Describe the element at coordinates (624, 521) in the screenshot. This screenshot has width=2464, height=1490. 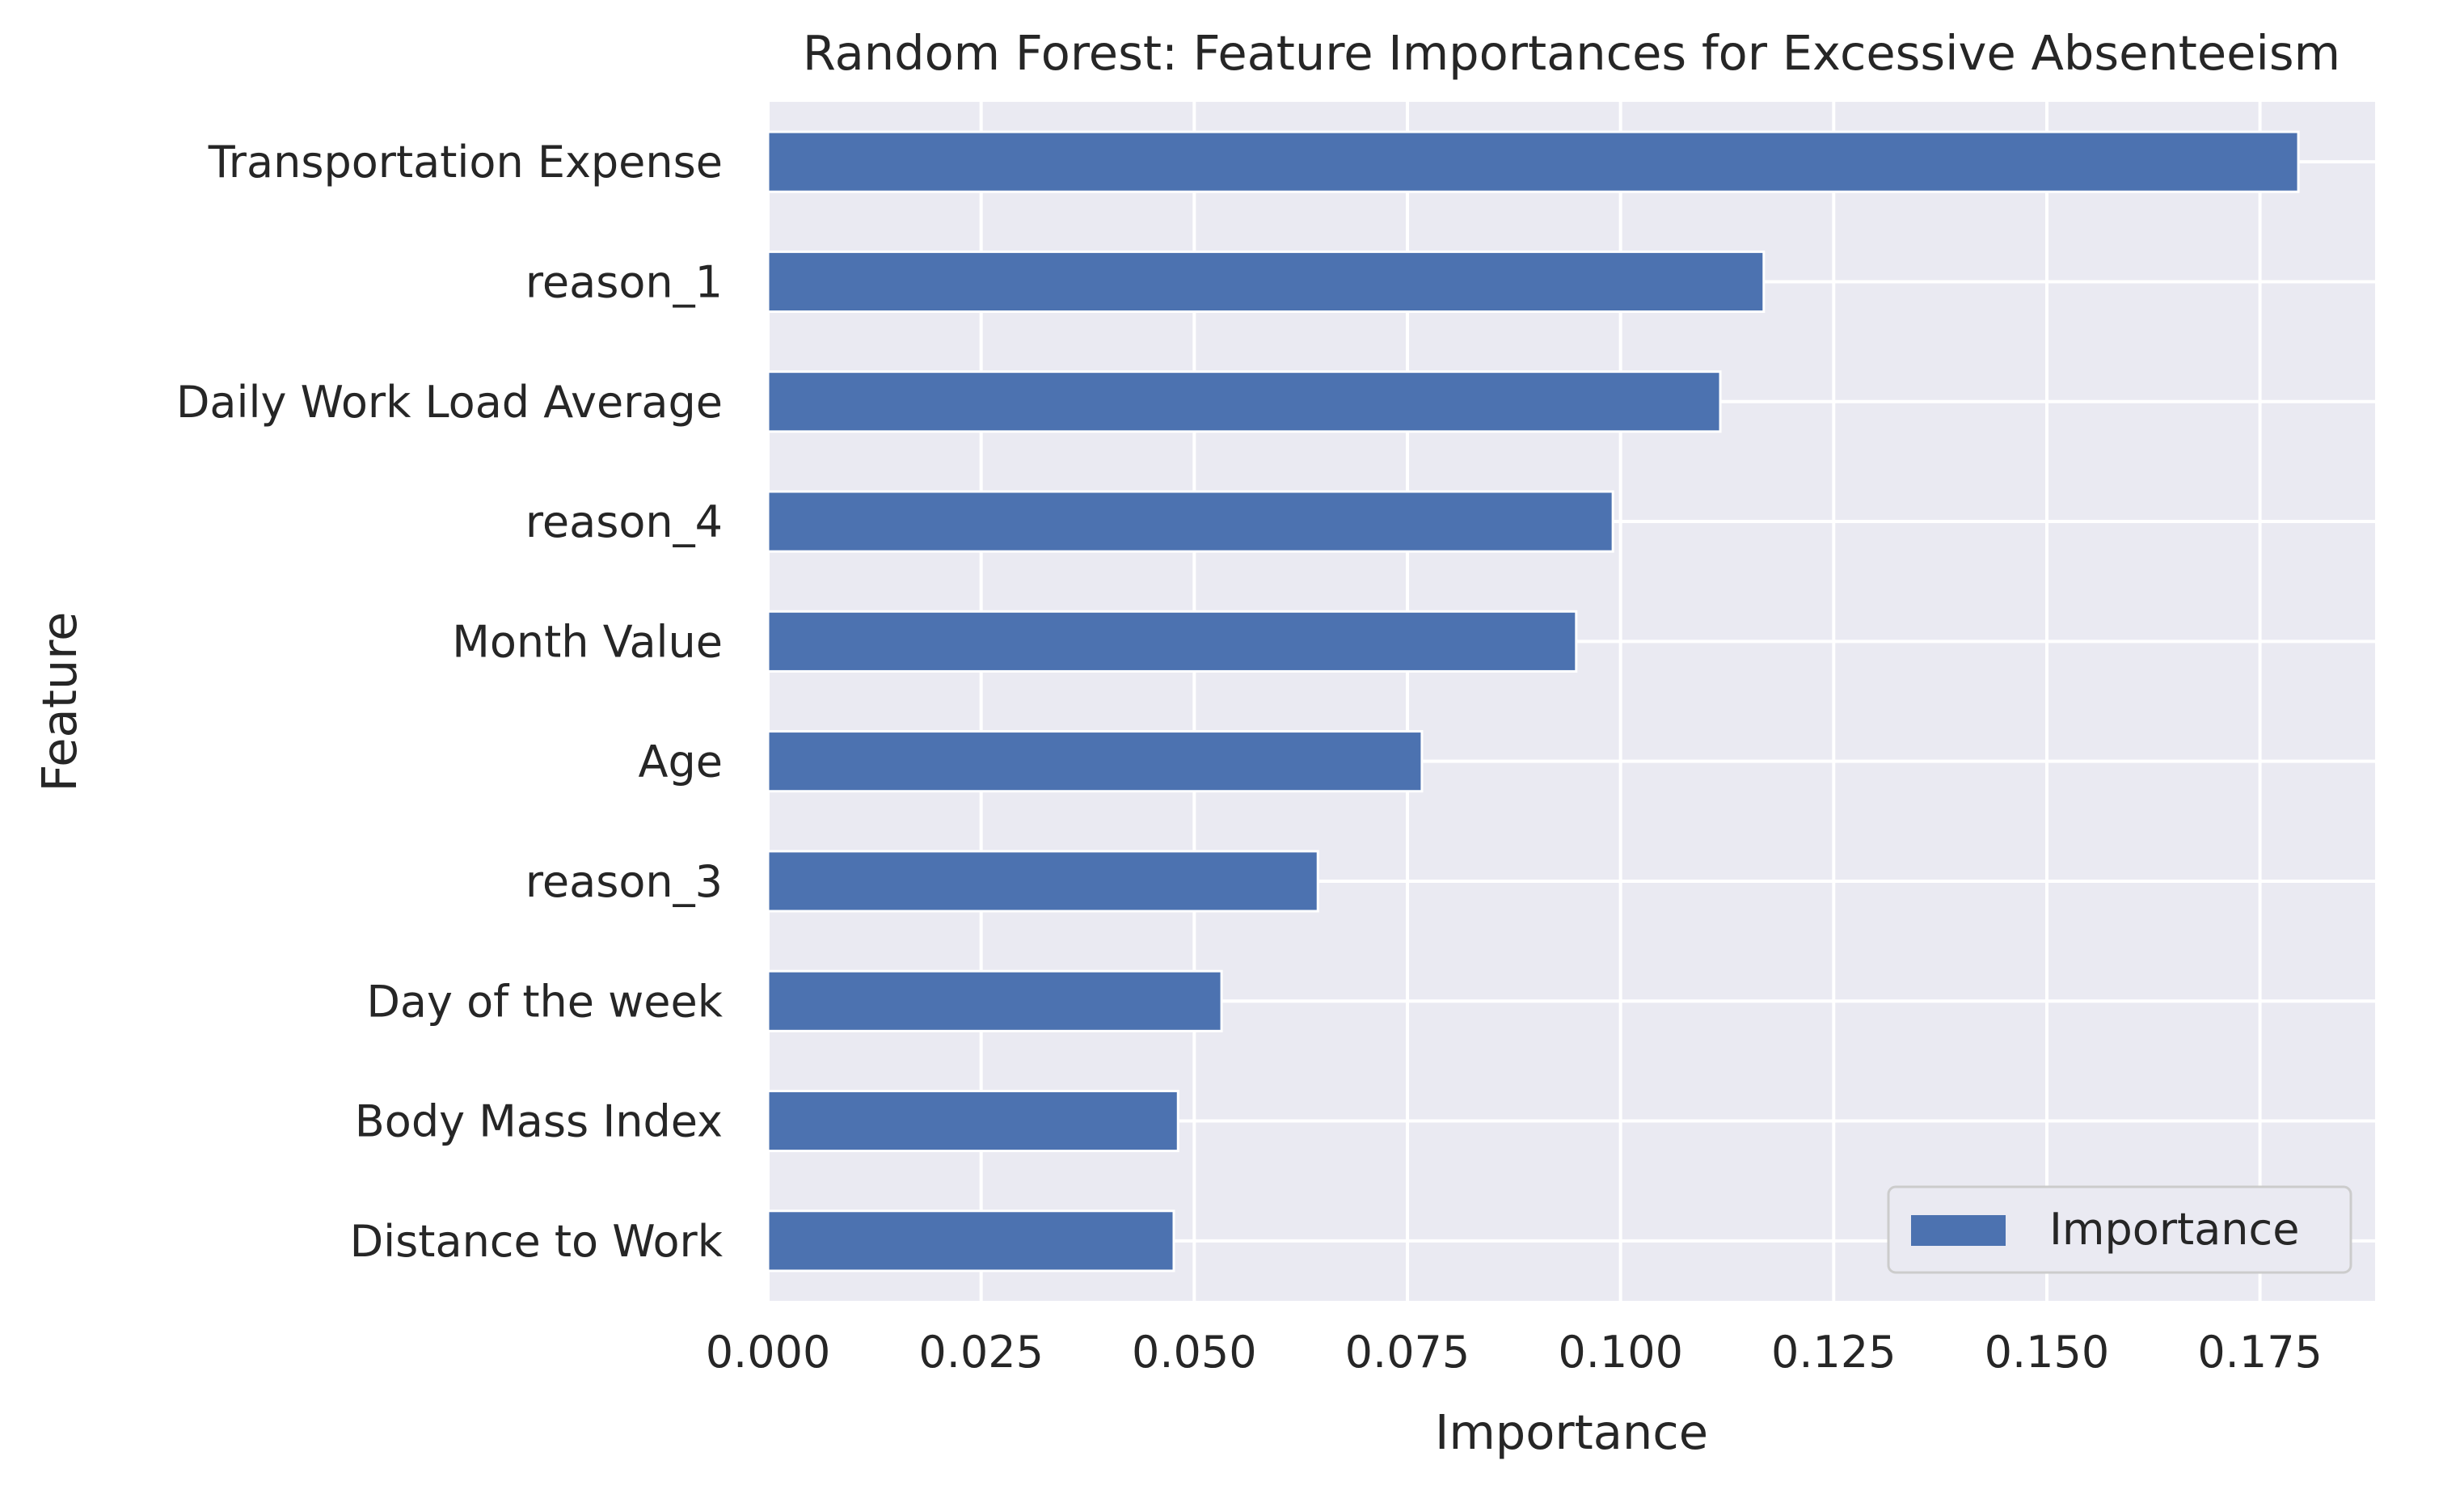
I see `y-tick-label: reason_4` at that location.